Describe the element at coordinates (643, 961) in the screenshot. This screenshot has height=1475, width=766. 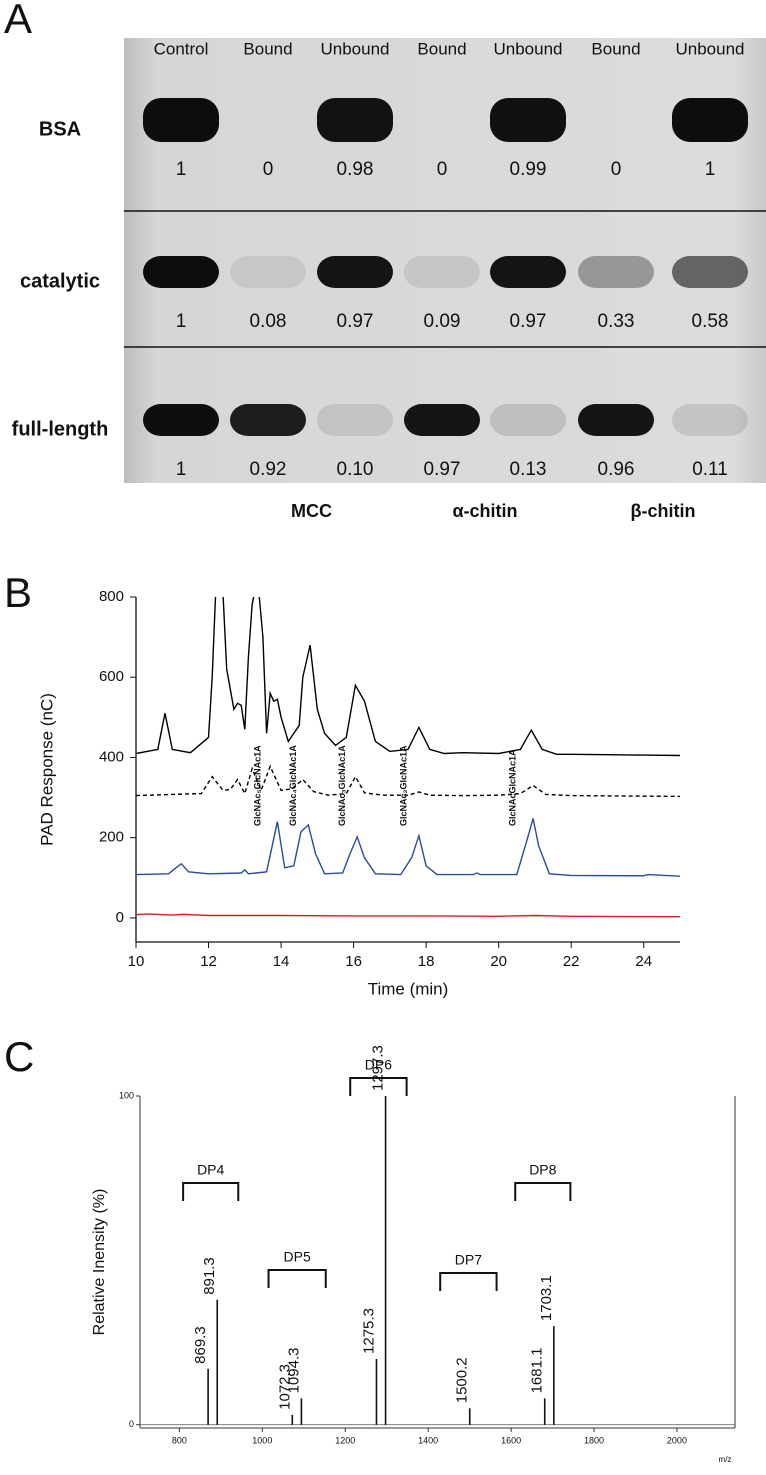
I see `x-tick-label: 24` at that location.